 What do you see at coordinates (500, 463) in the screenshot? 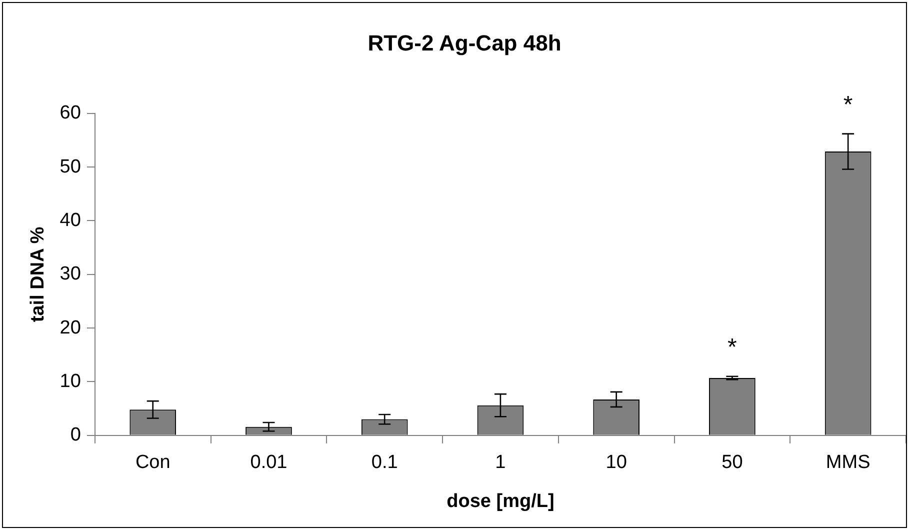
I see `x-tick-label: 1` at bounding box center [500, 463].